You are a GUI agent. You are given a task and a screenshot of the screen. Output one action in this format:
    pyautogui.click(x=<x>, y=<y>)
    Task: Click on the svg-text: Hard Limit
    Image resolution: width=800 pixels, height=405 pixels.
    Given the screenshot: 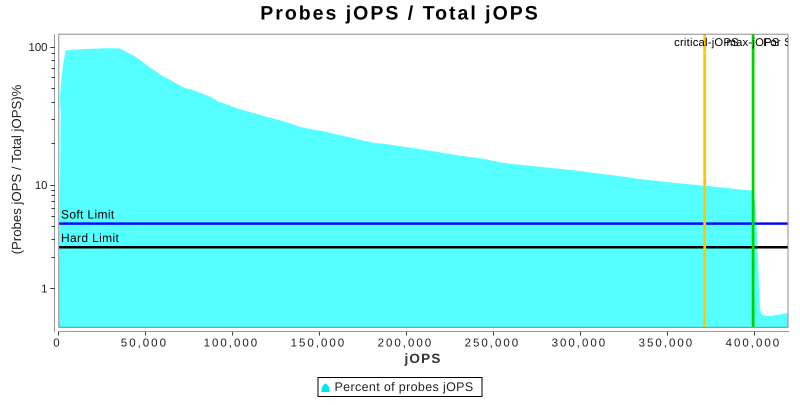 What is the action you would take?
    pyautogui.click(x=90, y=238)
    